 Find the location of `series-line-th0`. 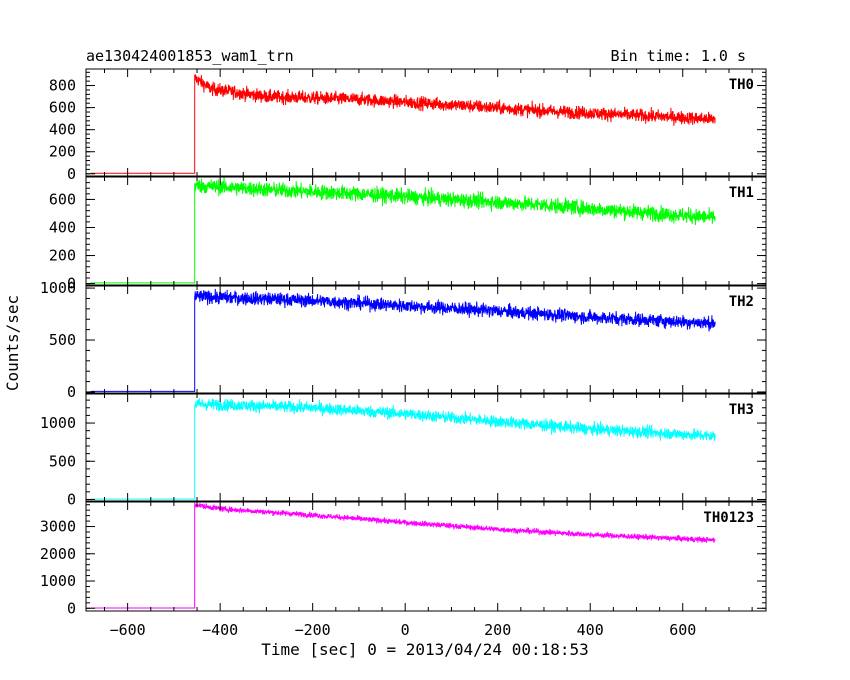

series-line-th0 is located at coordinates (403, 124).